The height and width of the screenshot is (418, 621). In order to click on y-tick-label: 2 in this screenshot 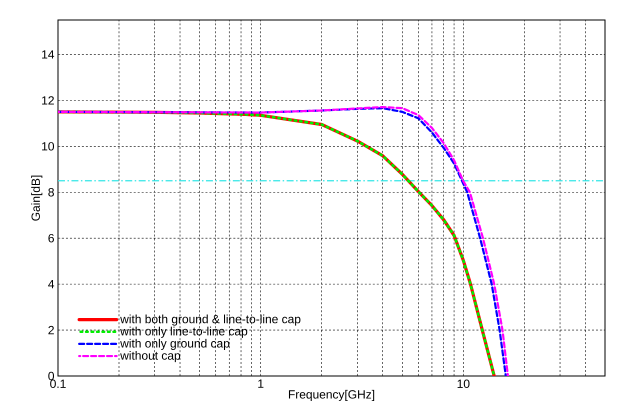, I will do `click(51, 330)`.